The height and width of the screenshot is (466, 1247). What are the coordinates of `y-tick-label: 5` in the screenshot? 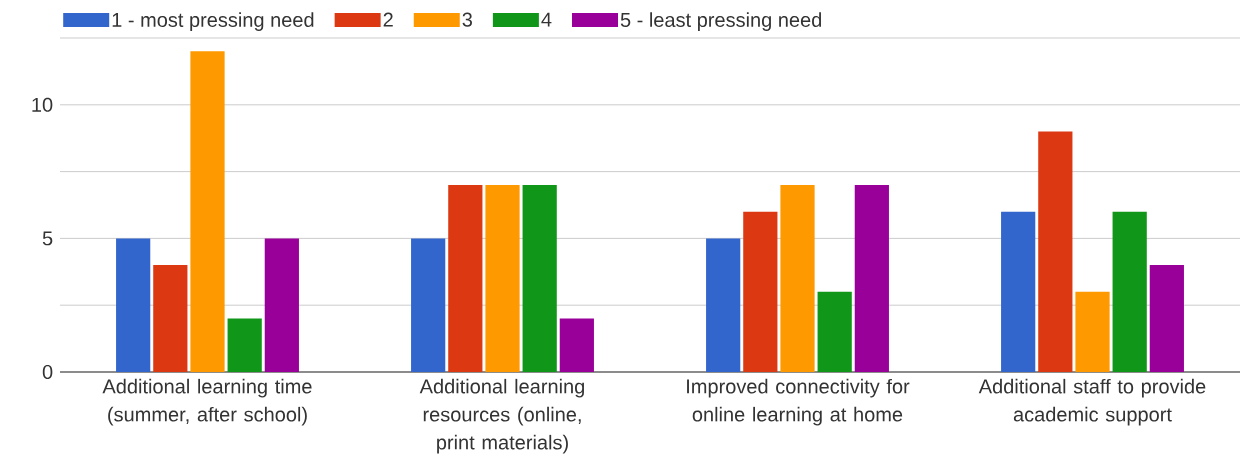 It's located at (47, 238).